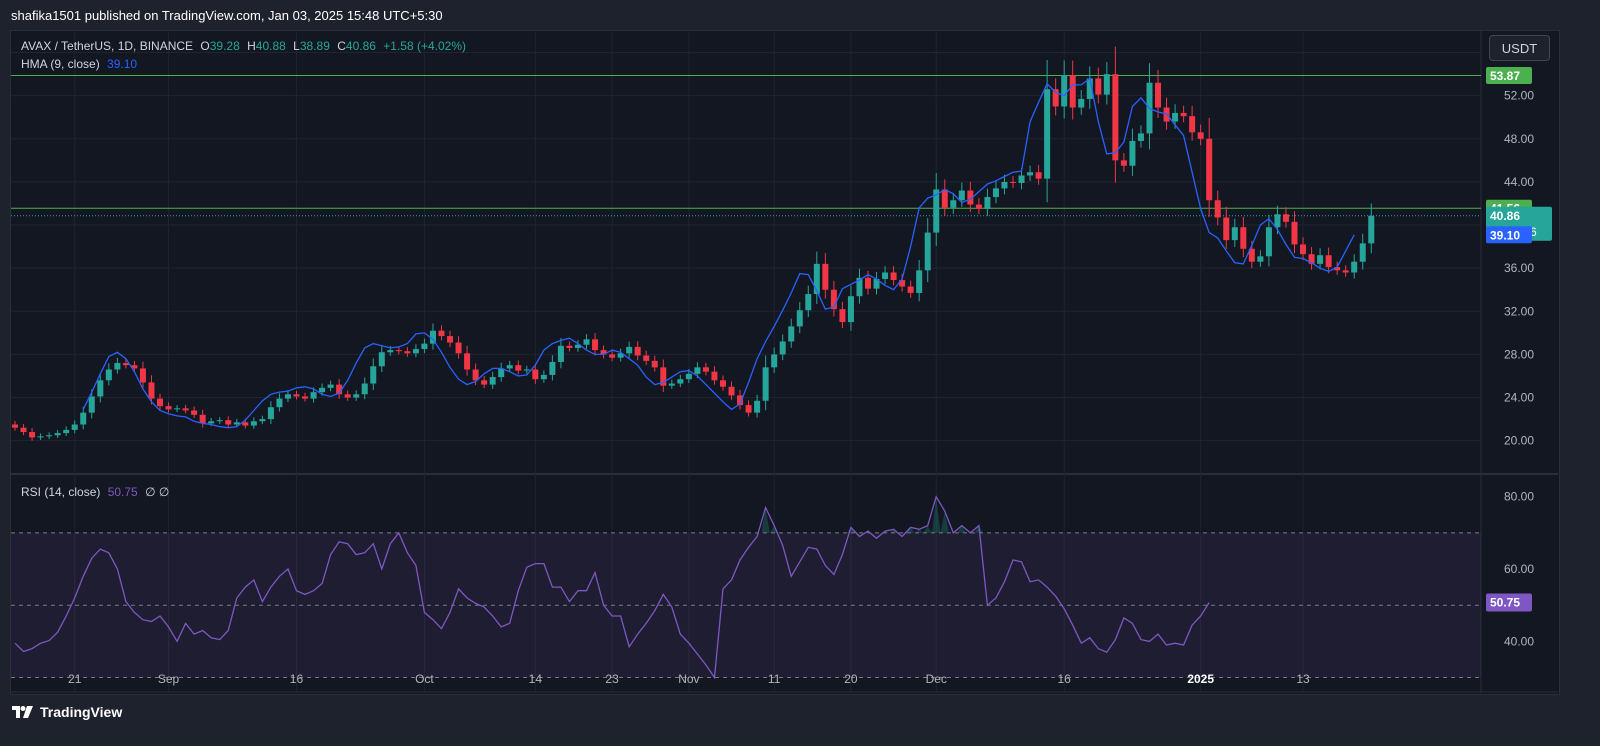 Image resolution: width=1600 pixels, height=746 pixels. I want to click on rsi-label: RSI (14, close), so click(61, 492).